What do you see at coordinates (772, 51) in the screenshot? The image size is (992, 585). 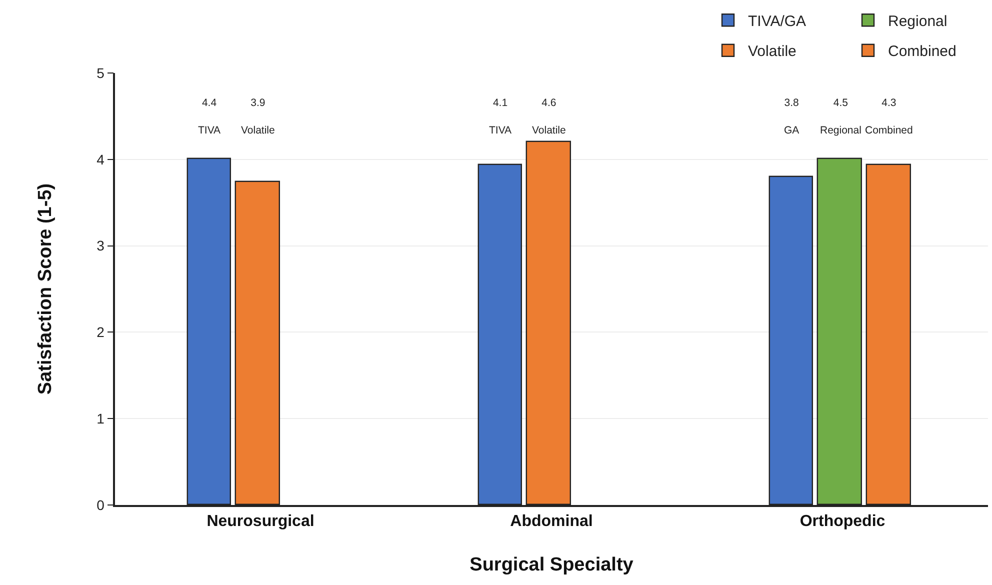 I see `legend-label: Volatile` at bounding box center [772, 51].